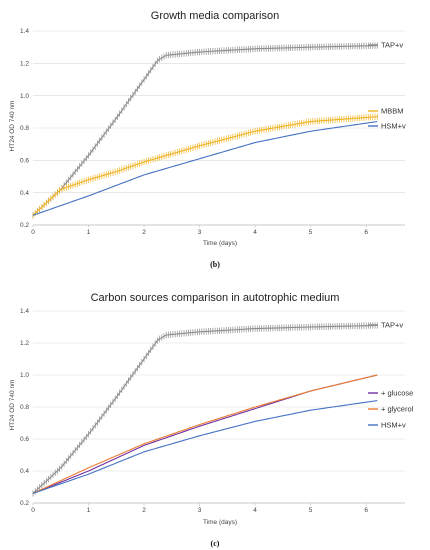 Image resolution: width=430 pixels, height=550 pixels. Describe the element at coordinates (215, 16) in the screenshot. I see `chart-title: Growth media comparison` at that location.